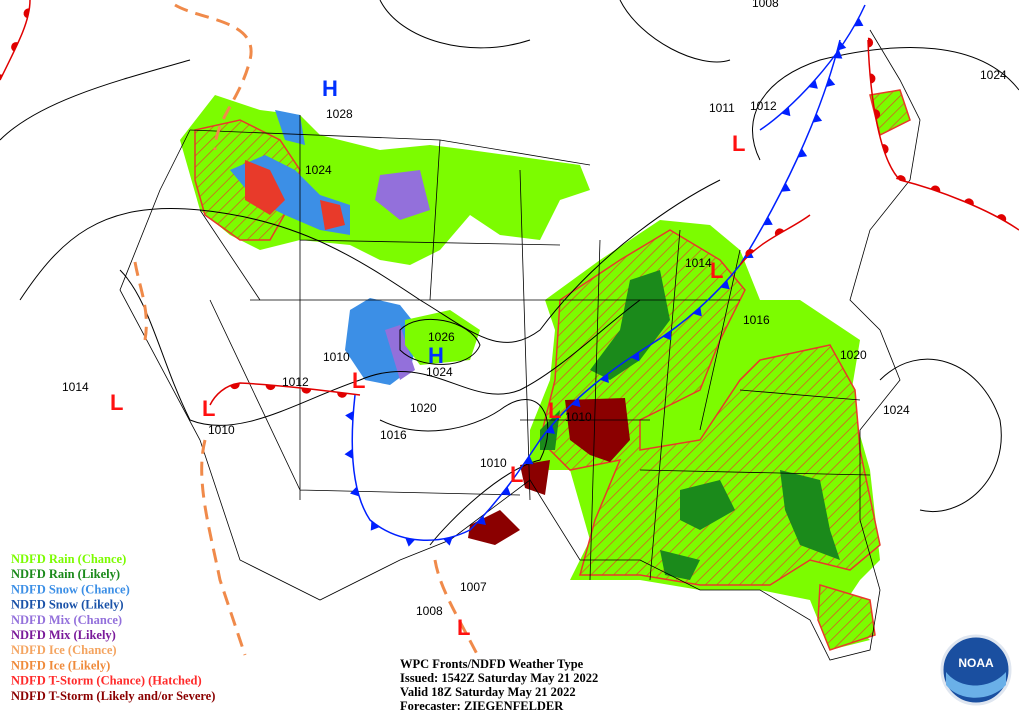 The width and height of the screenshot is (1019, 712). What do you see at coordinates (113, 696) in the screenshot?
I see `legend-entry: NDFD T-Storm (Likely and/or Severe)` at bounding box center [113, 696].